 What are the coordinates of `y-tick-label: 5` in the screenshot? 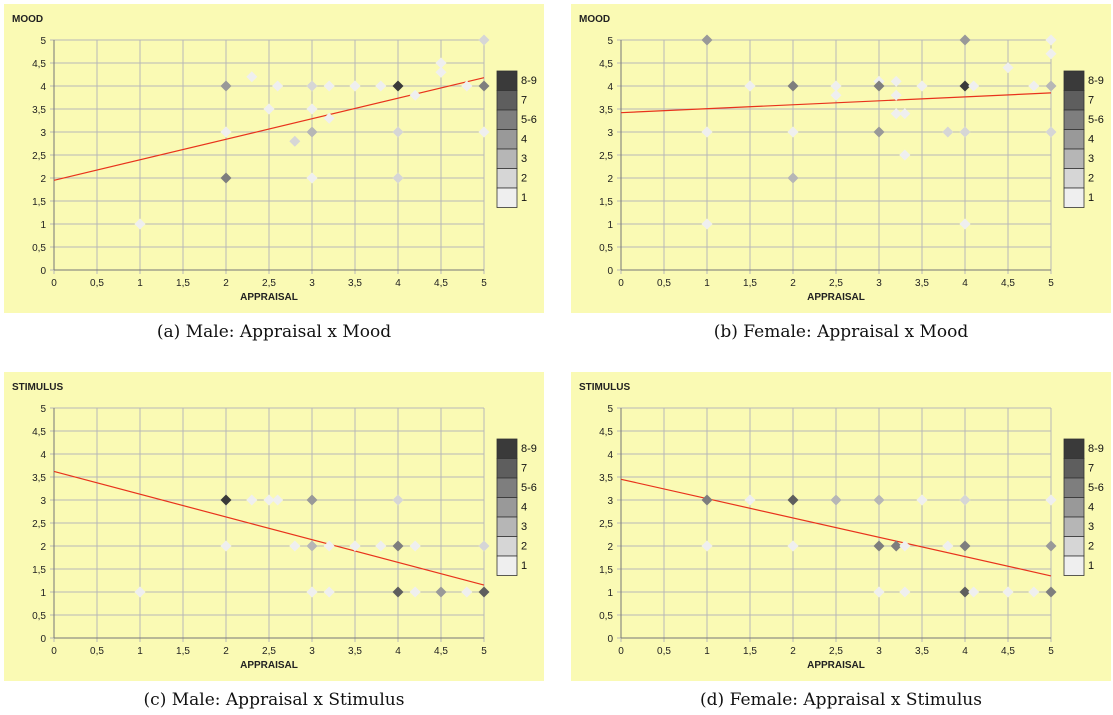 It's located at (43, 409).